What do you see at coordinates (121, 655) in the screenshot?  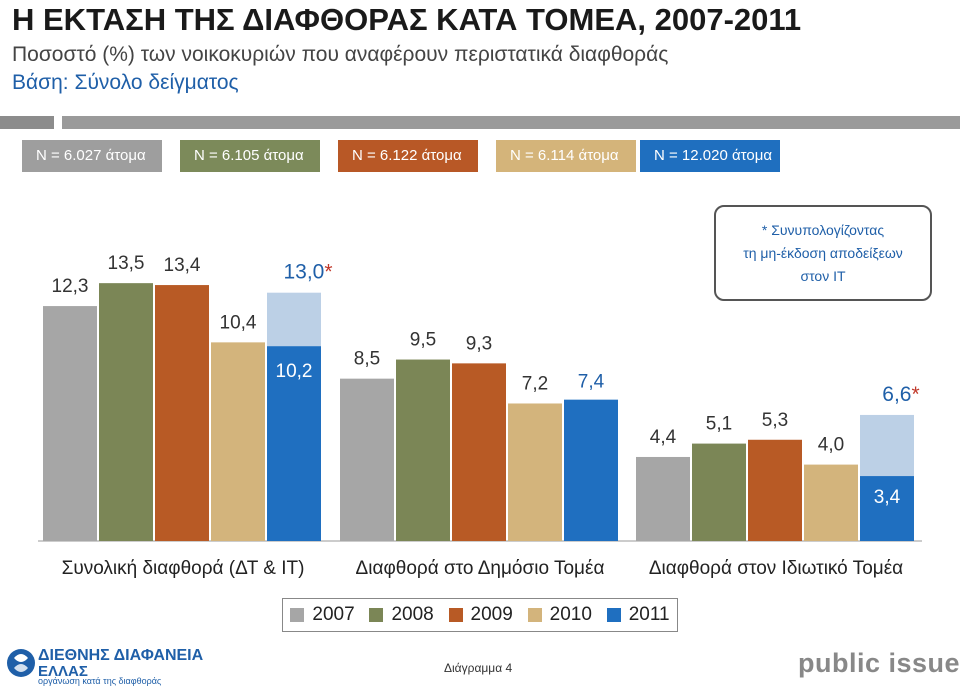 I see `org-name: ΔΙΕΘΝΗΣ ΔΙΑΦΑΝΕΙΑ` at bounding box center [121, 655].